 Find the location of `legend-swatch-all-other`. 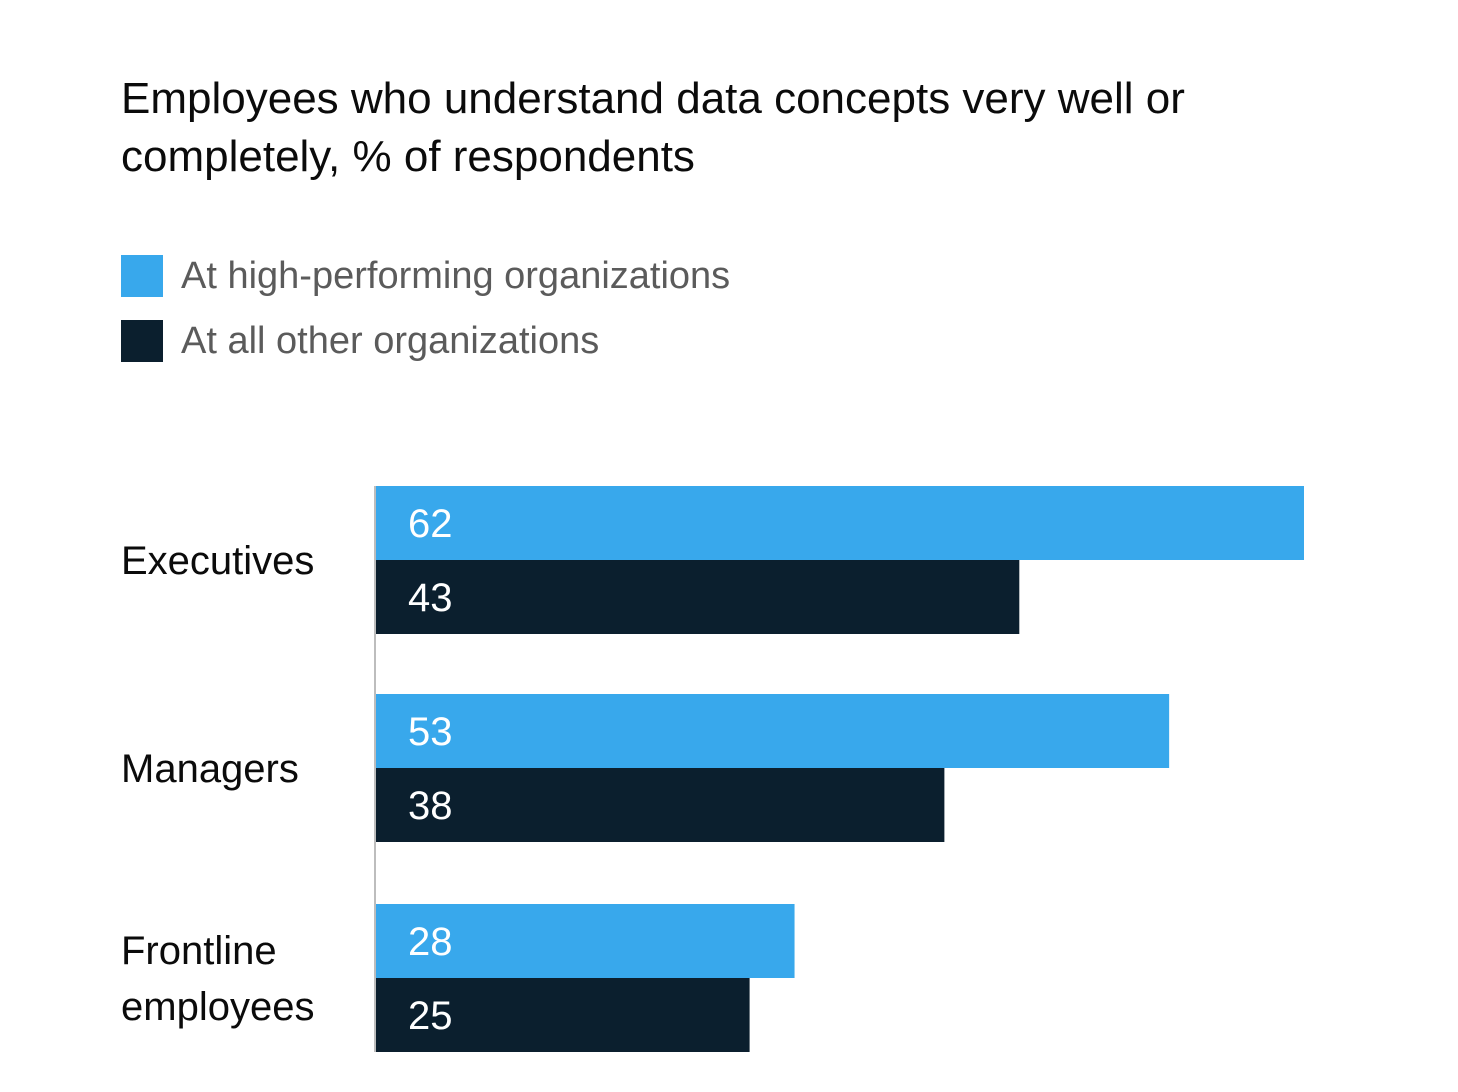

legend-swatch-all-other is located at coordinates (142, 341).